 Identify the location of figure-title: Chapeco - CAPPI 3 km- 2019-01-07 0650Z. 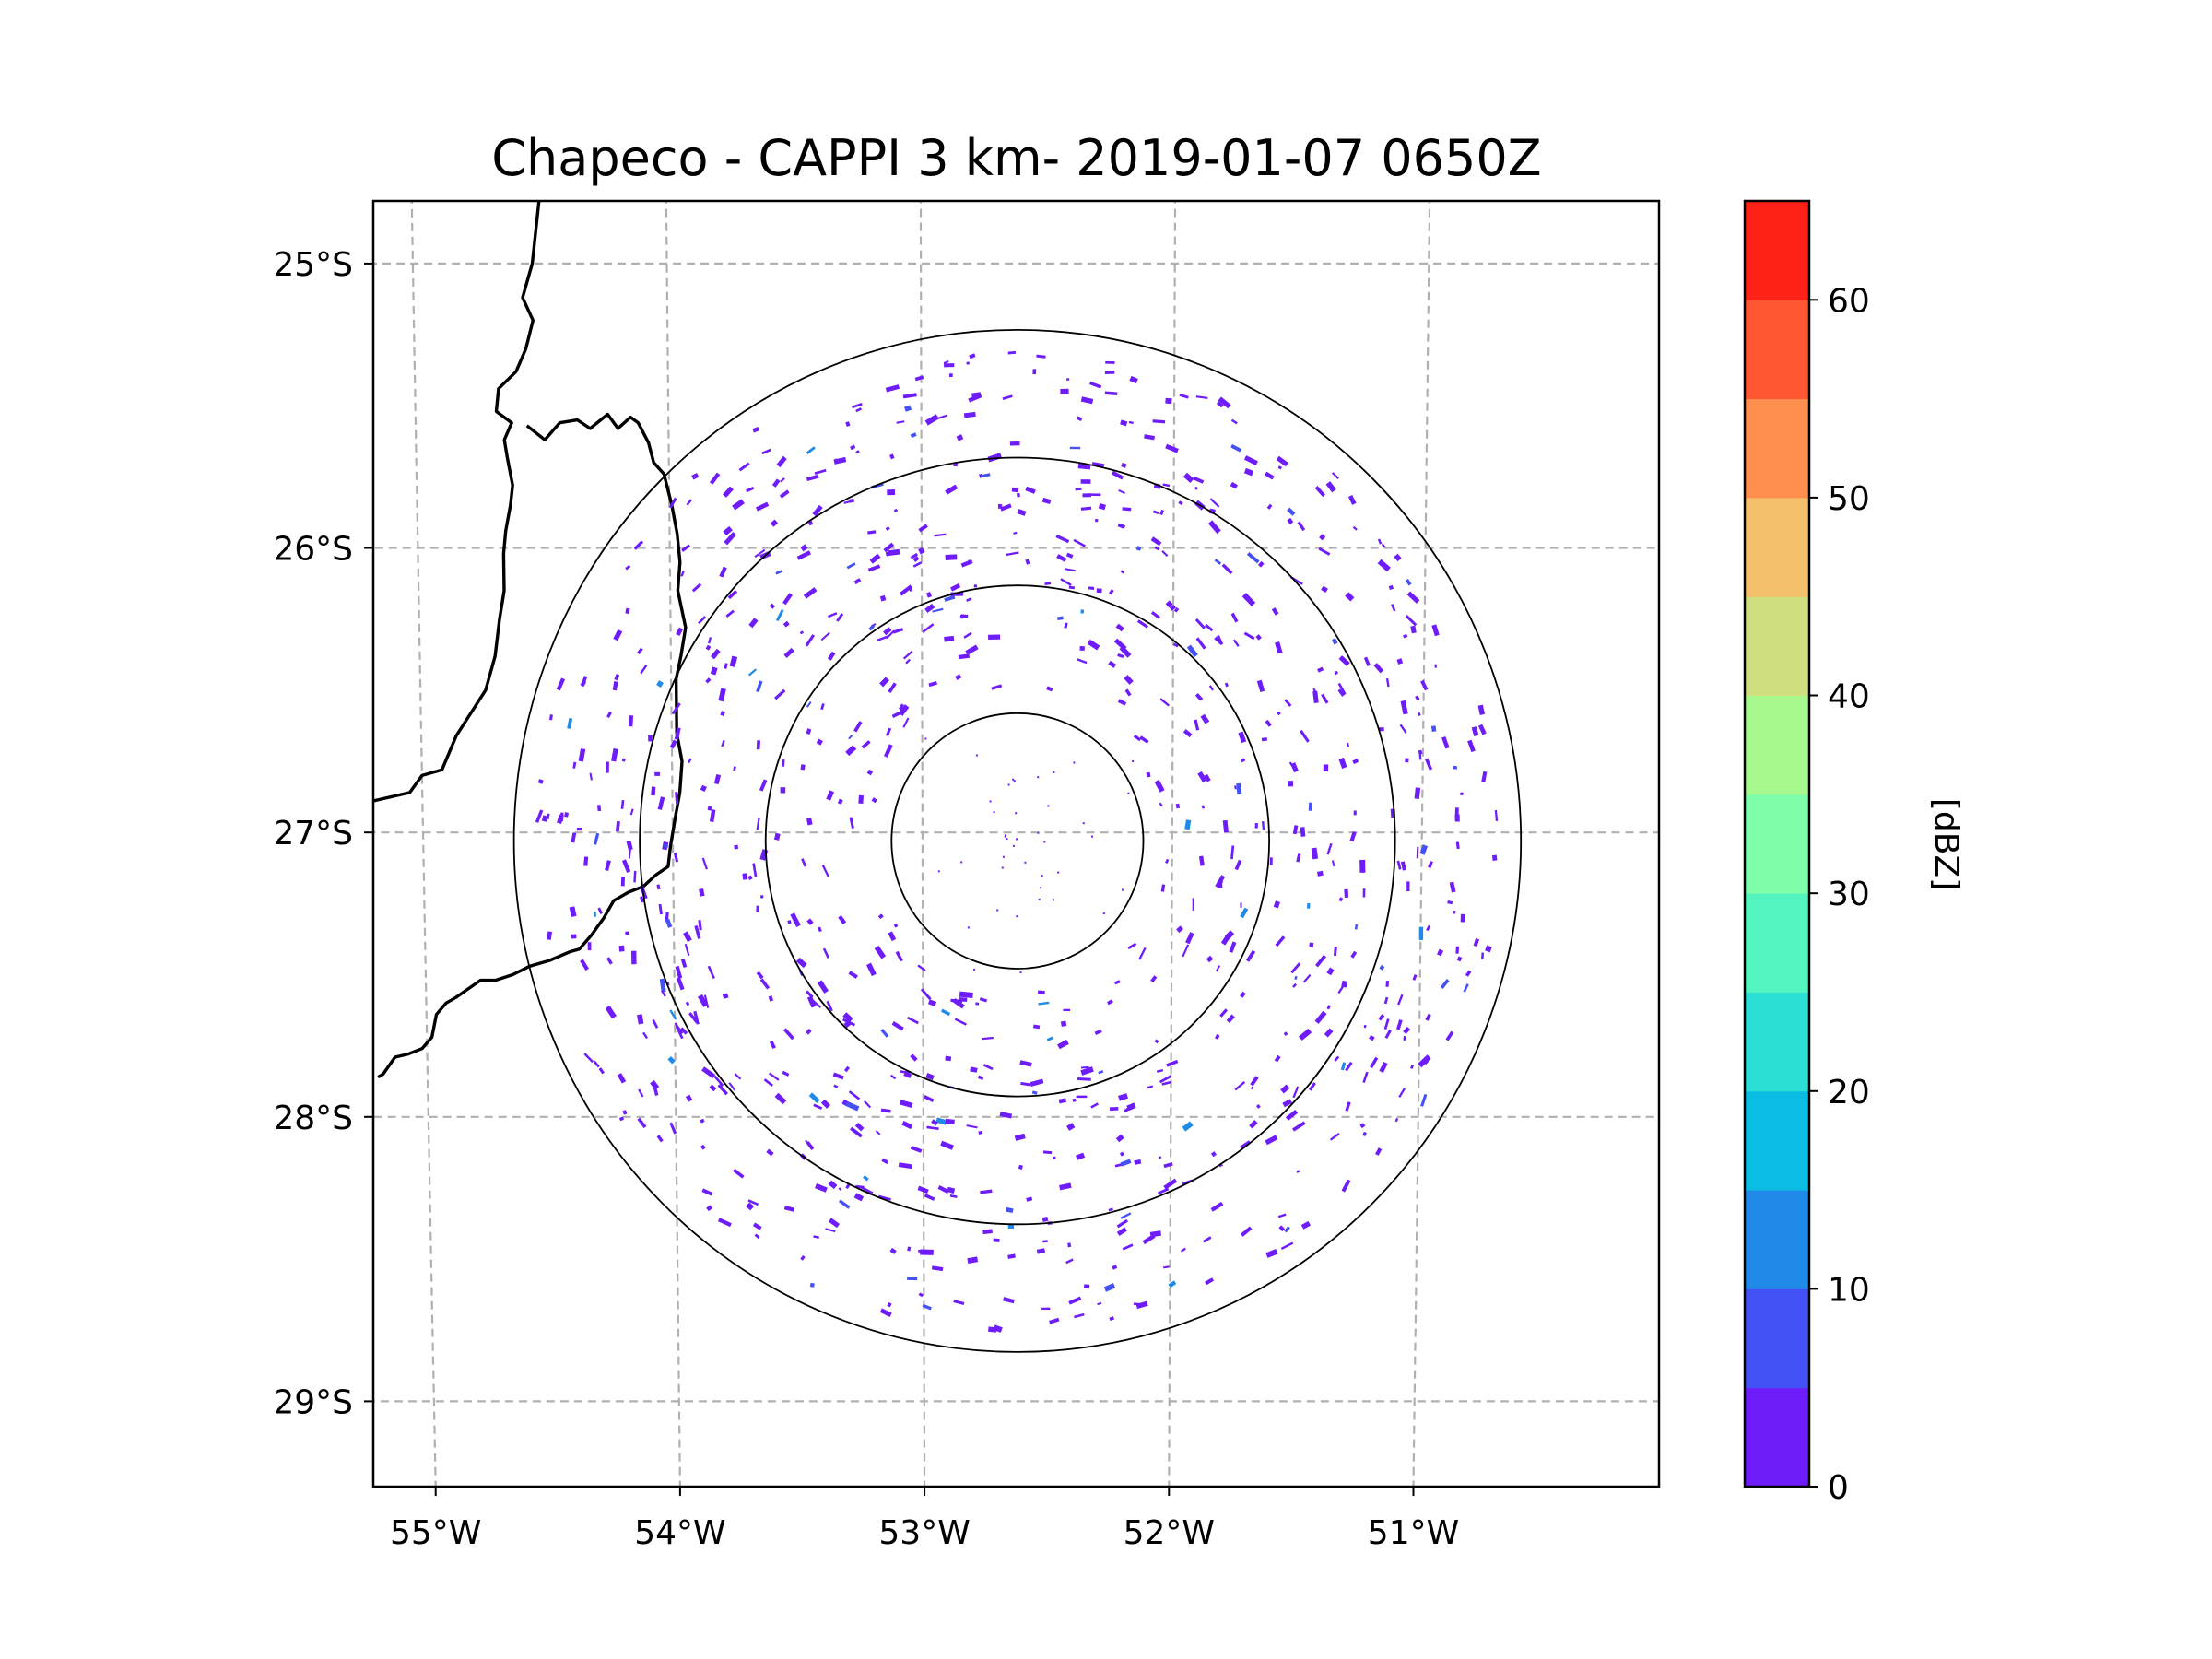
(1016, 158).